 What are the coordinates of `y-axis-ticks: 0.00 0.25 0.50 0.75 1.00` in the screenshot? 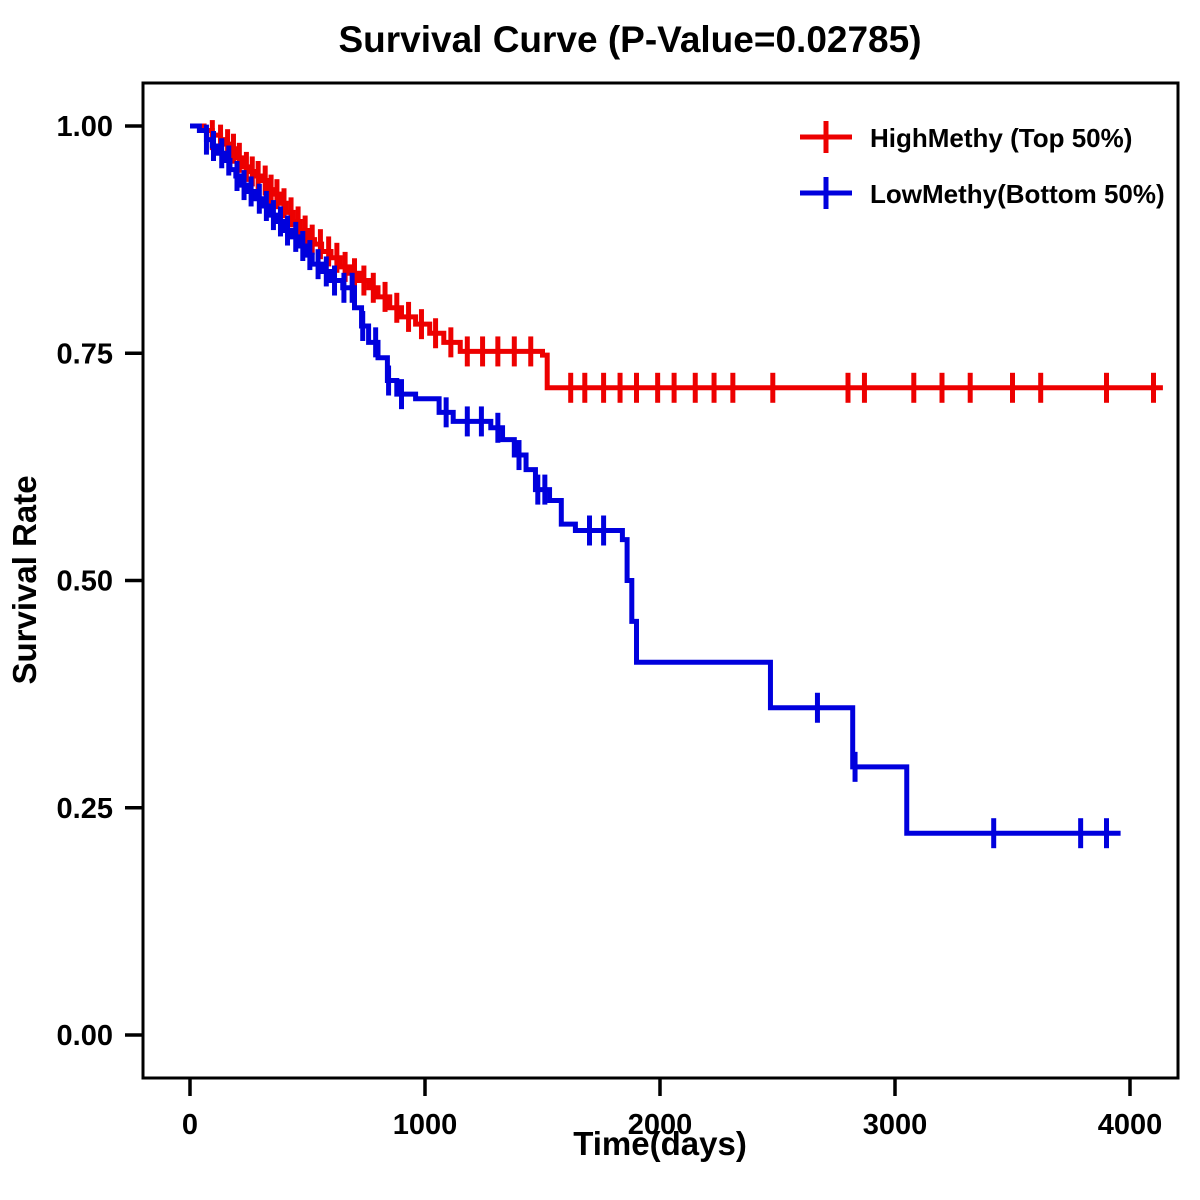 It's located at (100, 581).